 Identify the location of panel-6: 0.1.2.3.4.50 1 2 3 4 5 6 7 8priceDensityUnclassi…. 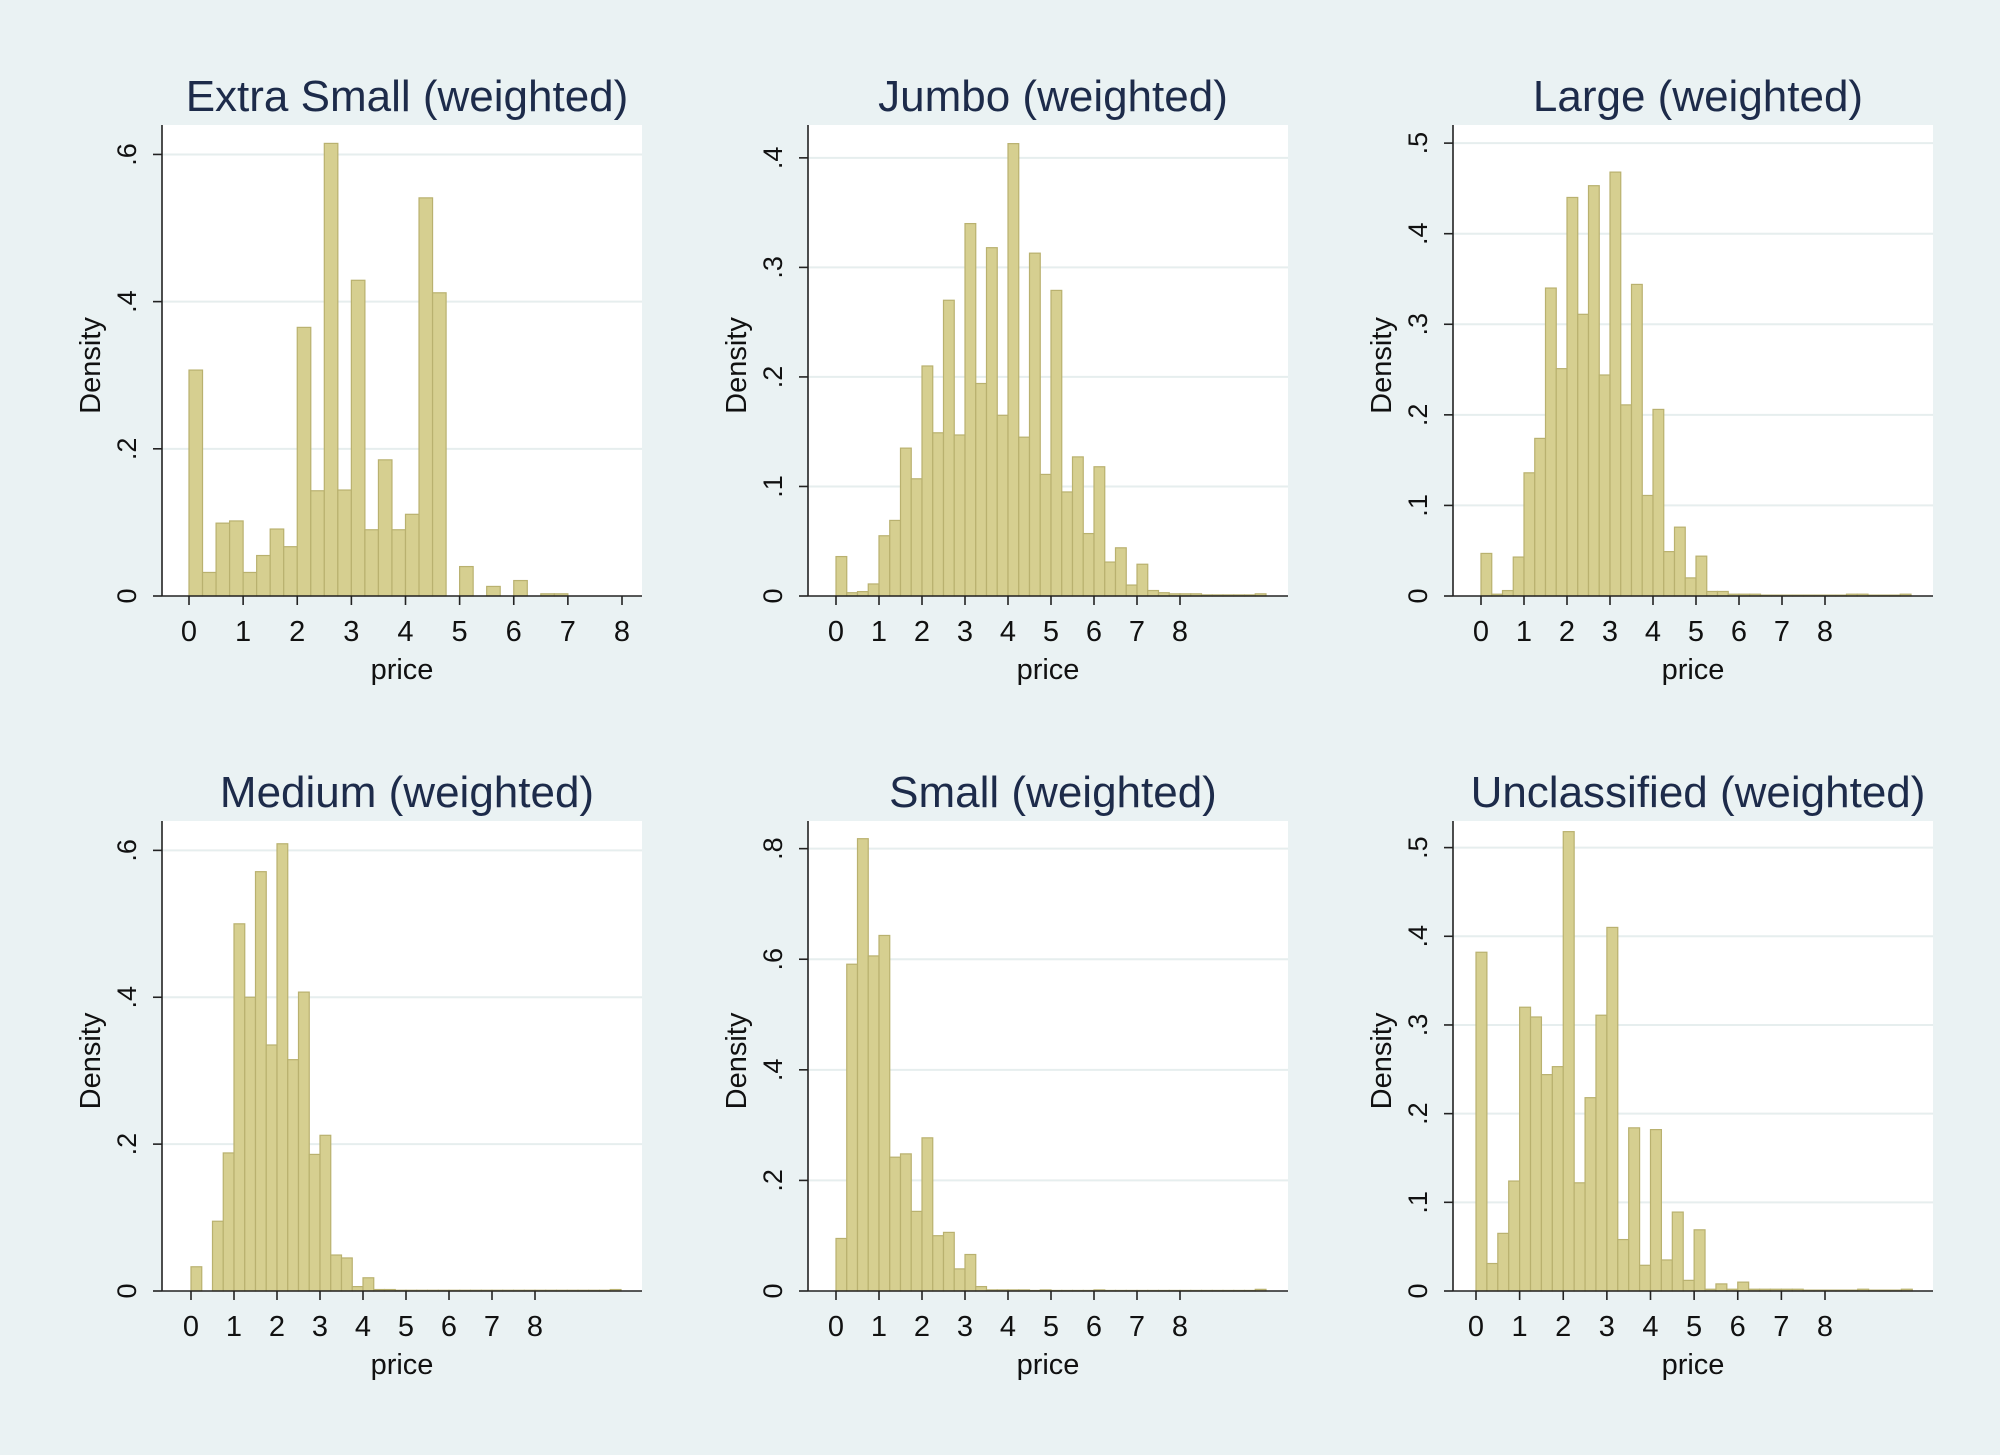
(1649, 1074).